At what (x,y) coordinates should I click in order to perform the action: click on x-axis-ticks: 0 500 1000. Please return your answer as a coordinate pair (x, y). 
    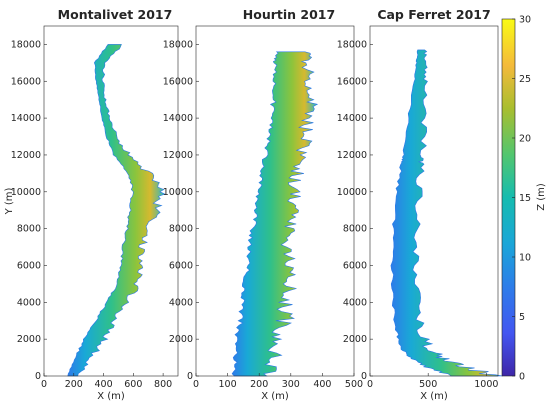
    Looking at the image, I should click on (432, 381).